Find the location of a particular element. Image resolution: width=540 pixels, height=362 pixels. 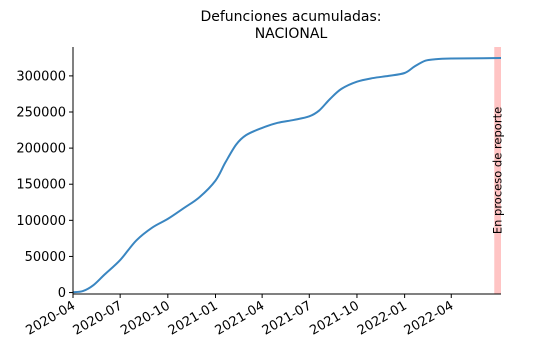

y-tick-label: 100000 is located at coordinates (41, 221).